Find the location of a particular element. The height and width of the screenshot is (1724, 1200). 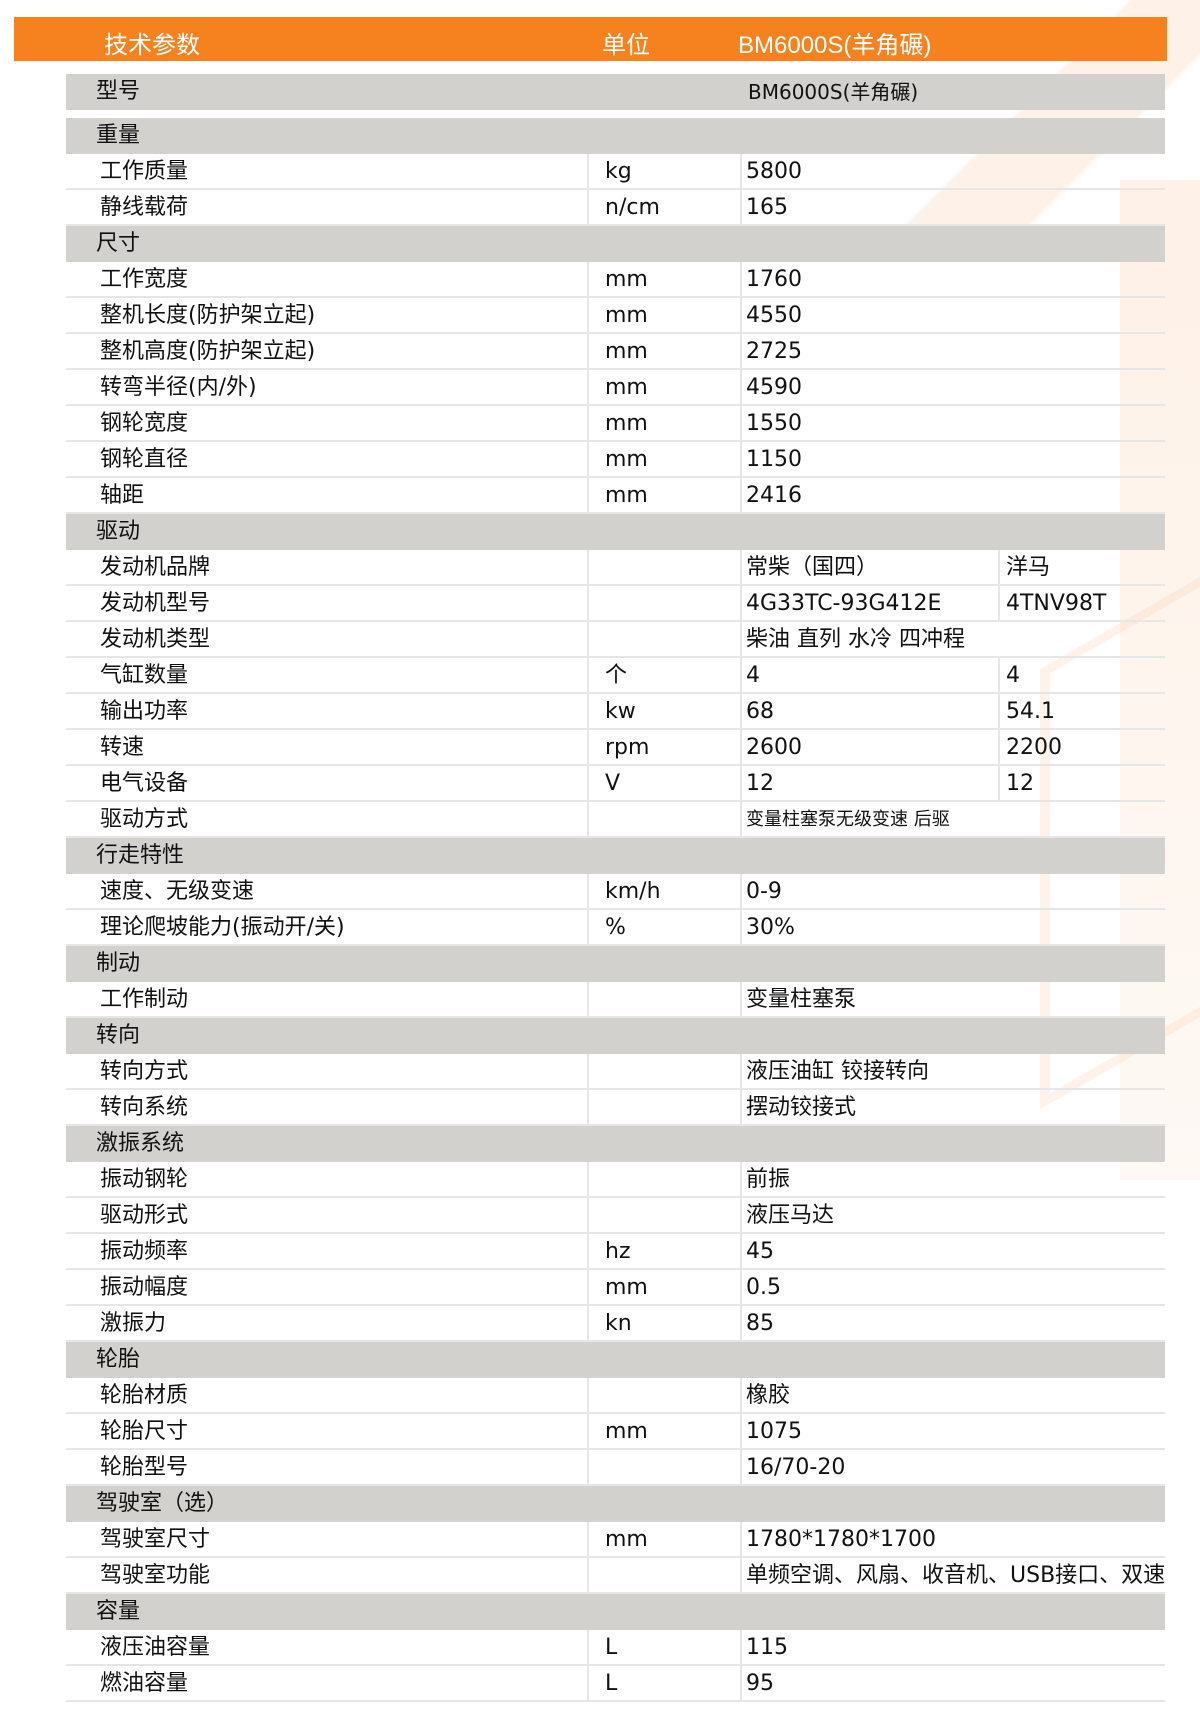

param-value: 45 is located at coordinates (757, 1251).